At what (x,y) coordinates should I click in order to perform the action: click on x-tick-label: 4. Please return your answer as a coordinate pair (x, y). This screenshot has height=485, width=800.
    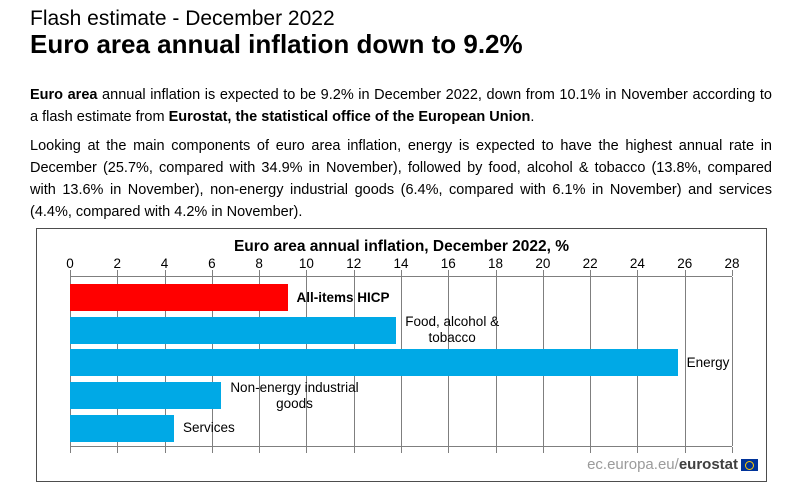
    Looking at the image, I should click on (164, 263).